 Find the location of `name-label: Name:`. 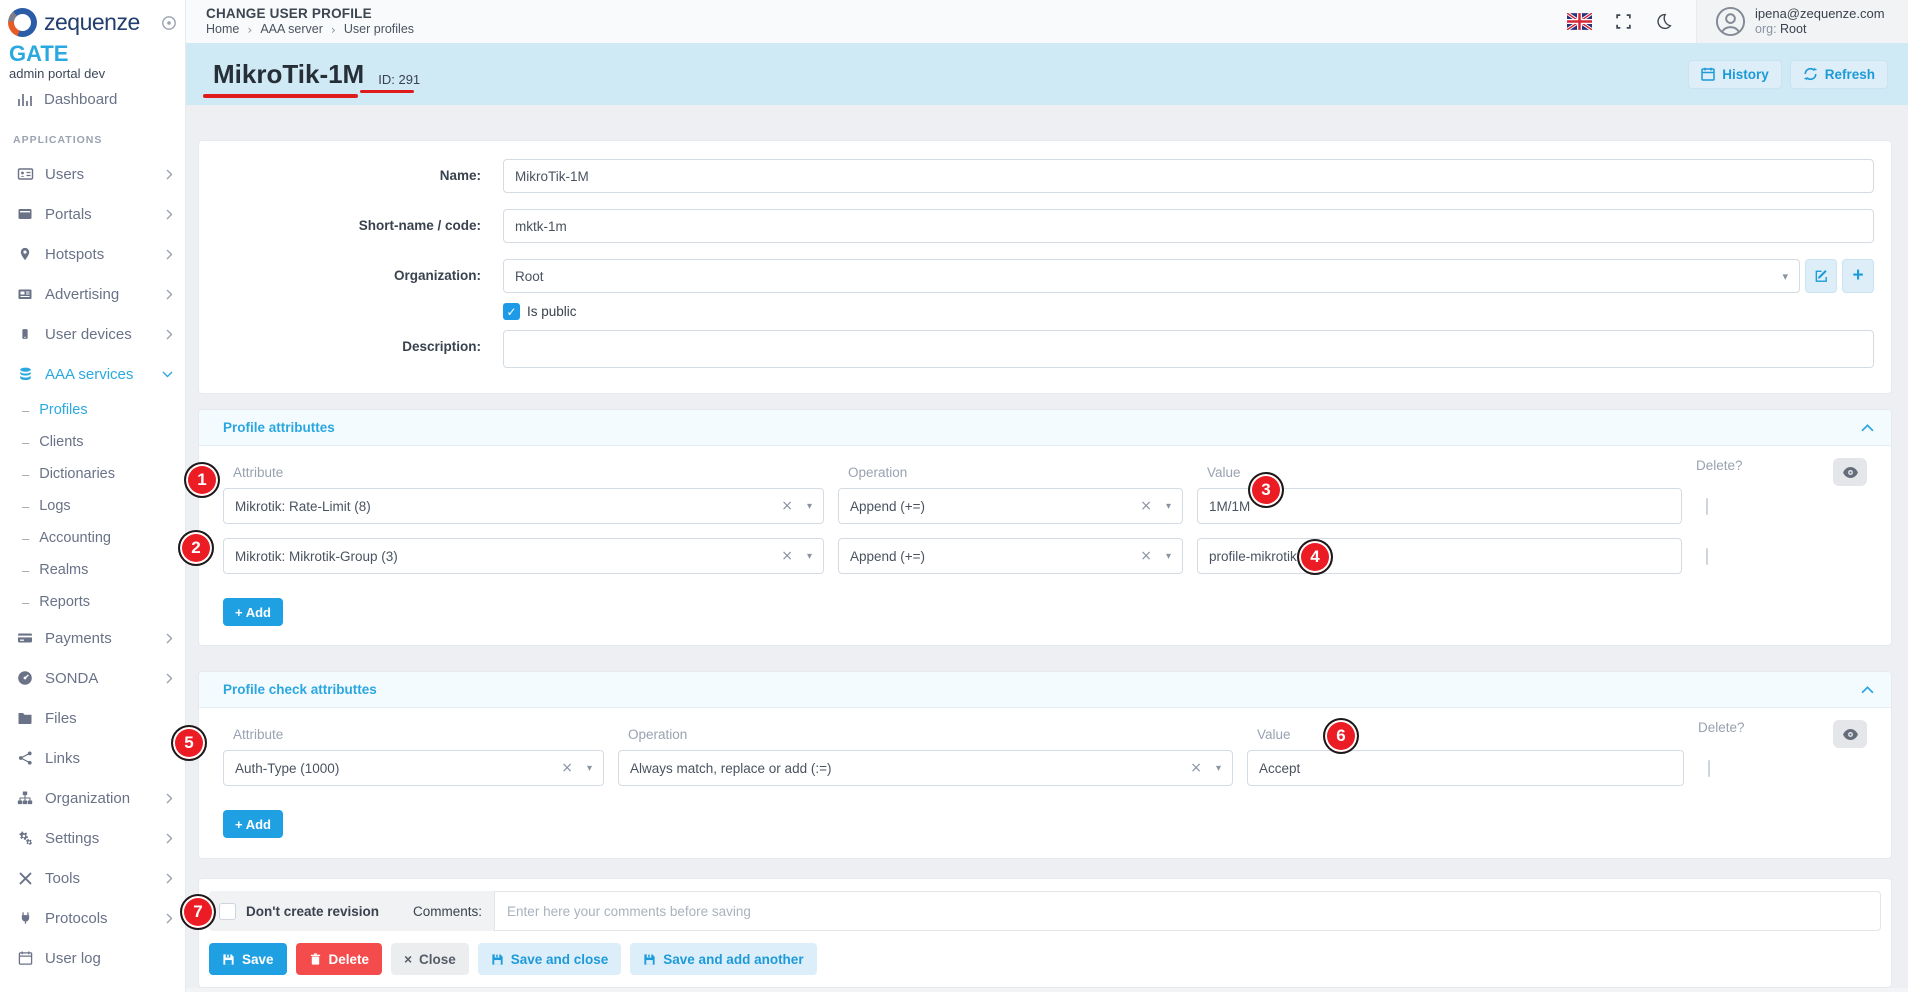

name-label: Name: is located at coordinates (460, 175).